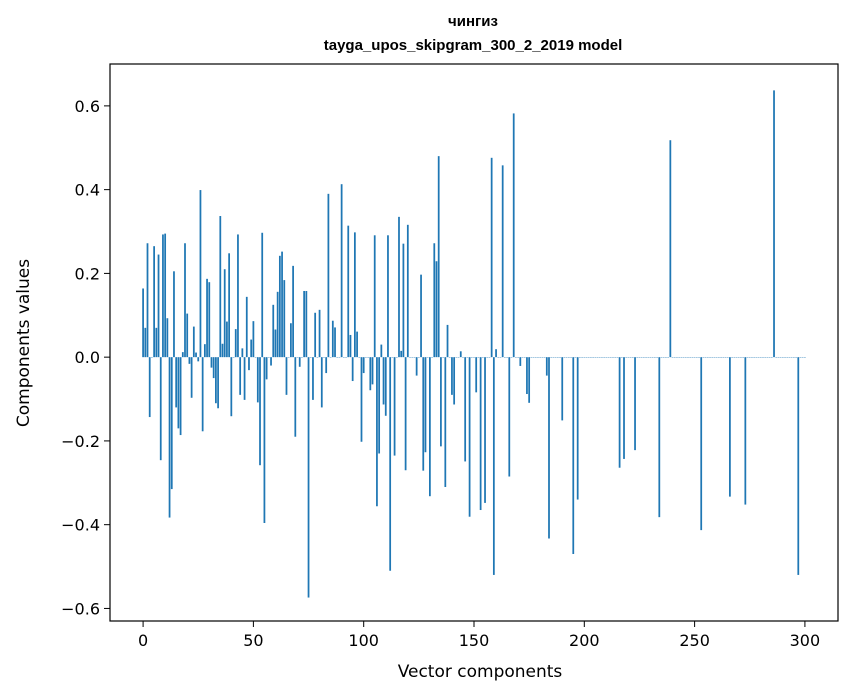 This screenshot has height=696, width=867. What do you see at coordinates (87, 106) in the screenshot?
I see `y-tick-label: 0.6` at bounding box center [87, 106].